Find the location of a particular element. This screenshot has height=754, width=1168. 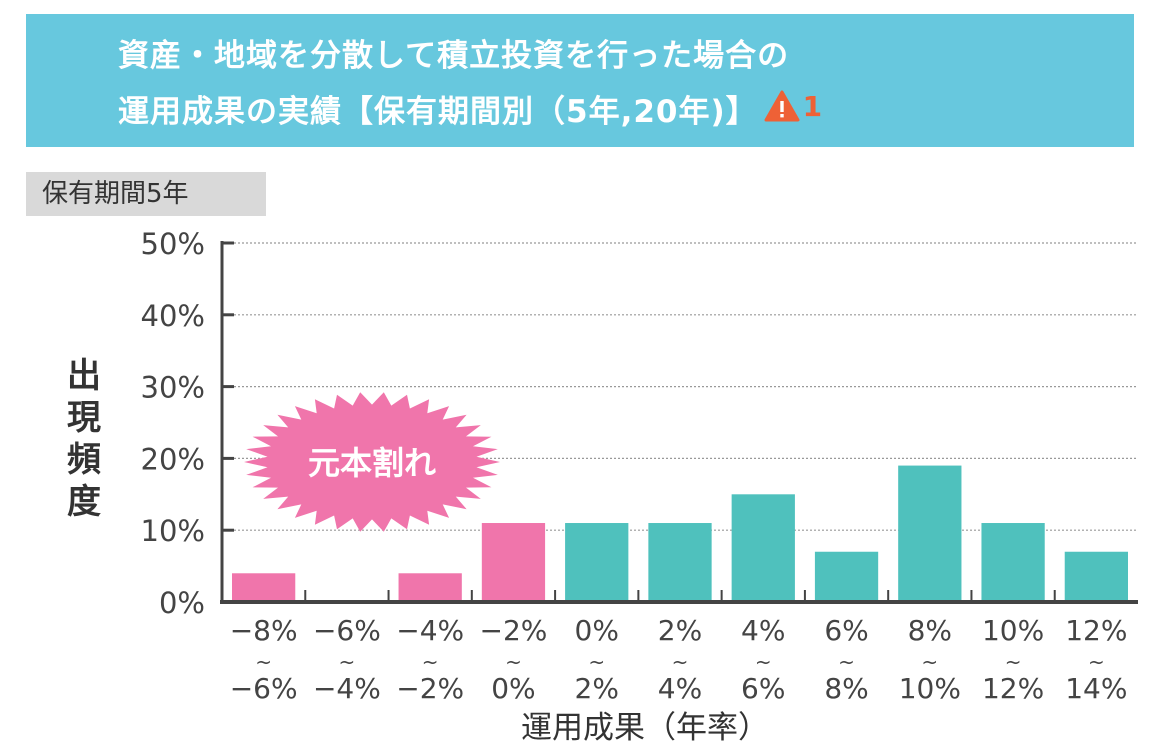

chart-title-line2: 運用成果の実績【保有期間別（5年,20年)】 1 is located at coordinates (470, 108).